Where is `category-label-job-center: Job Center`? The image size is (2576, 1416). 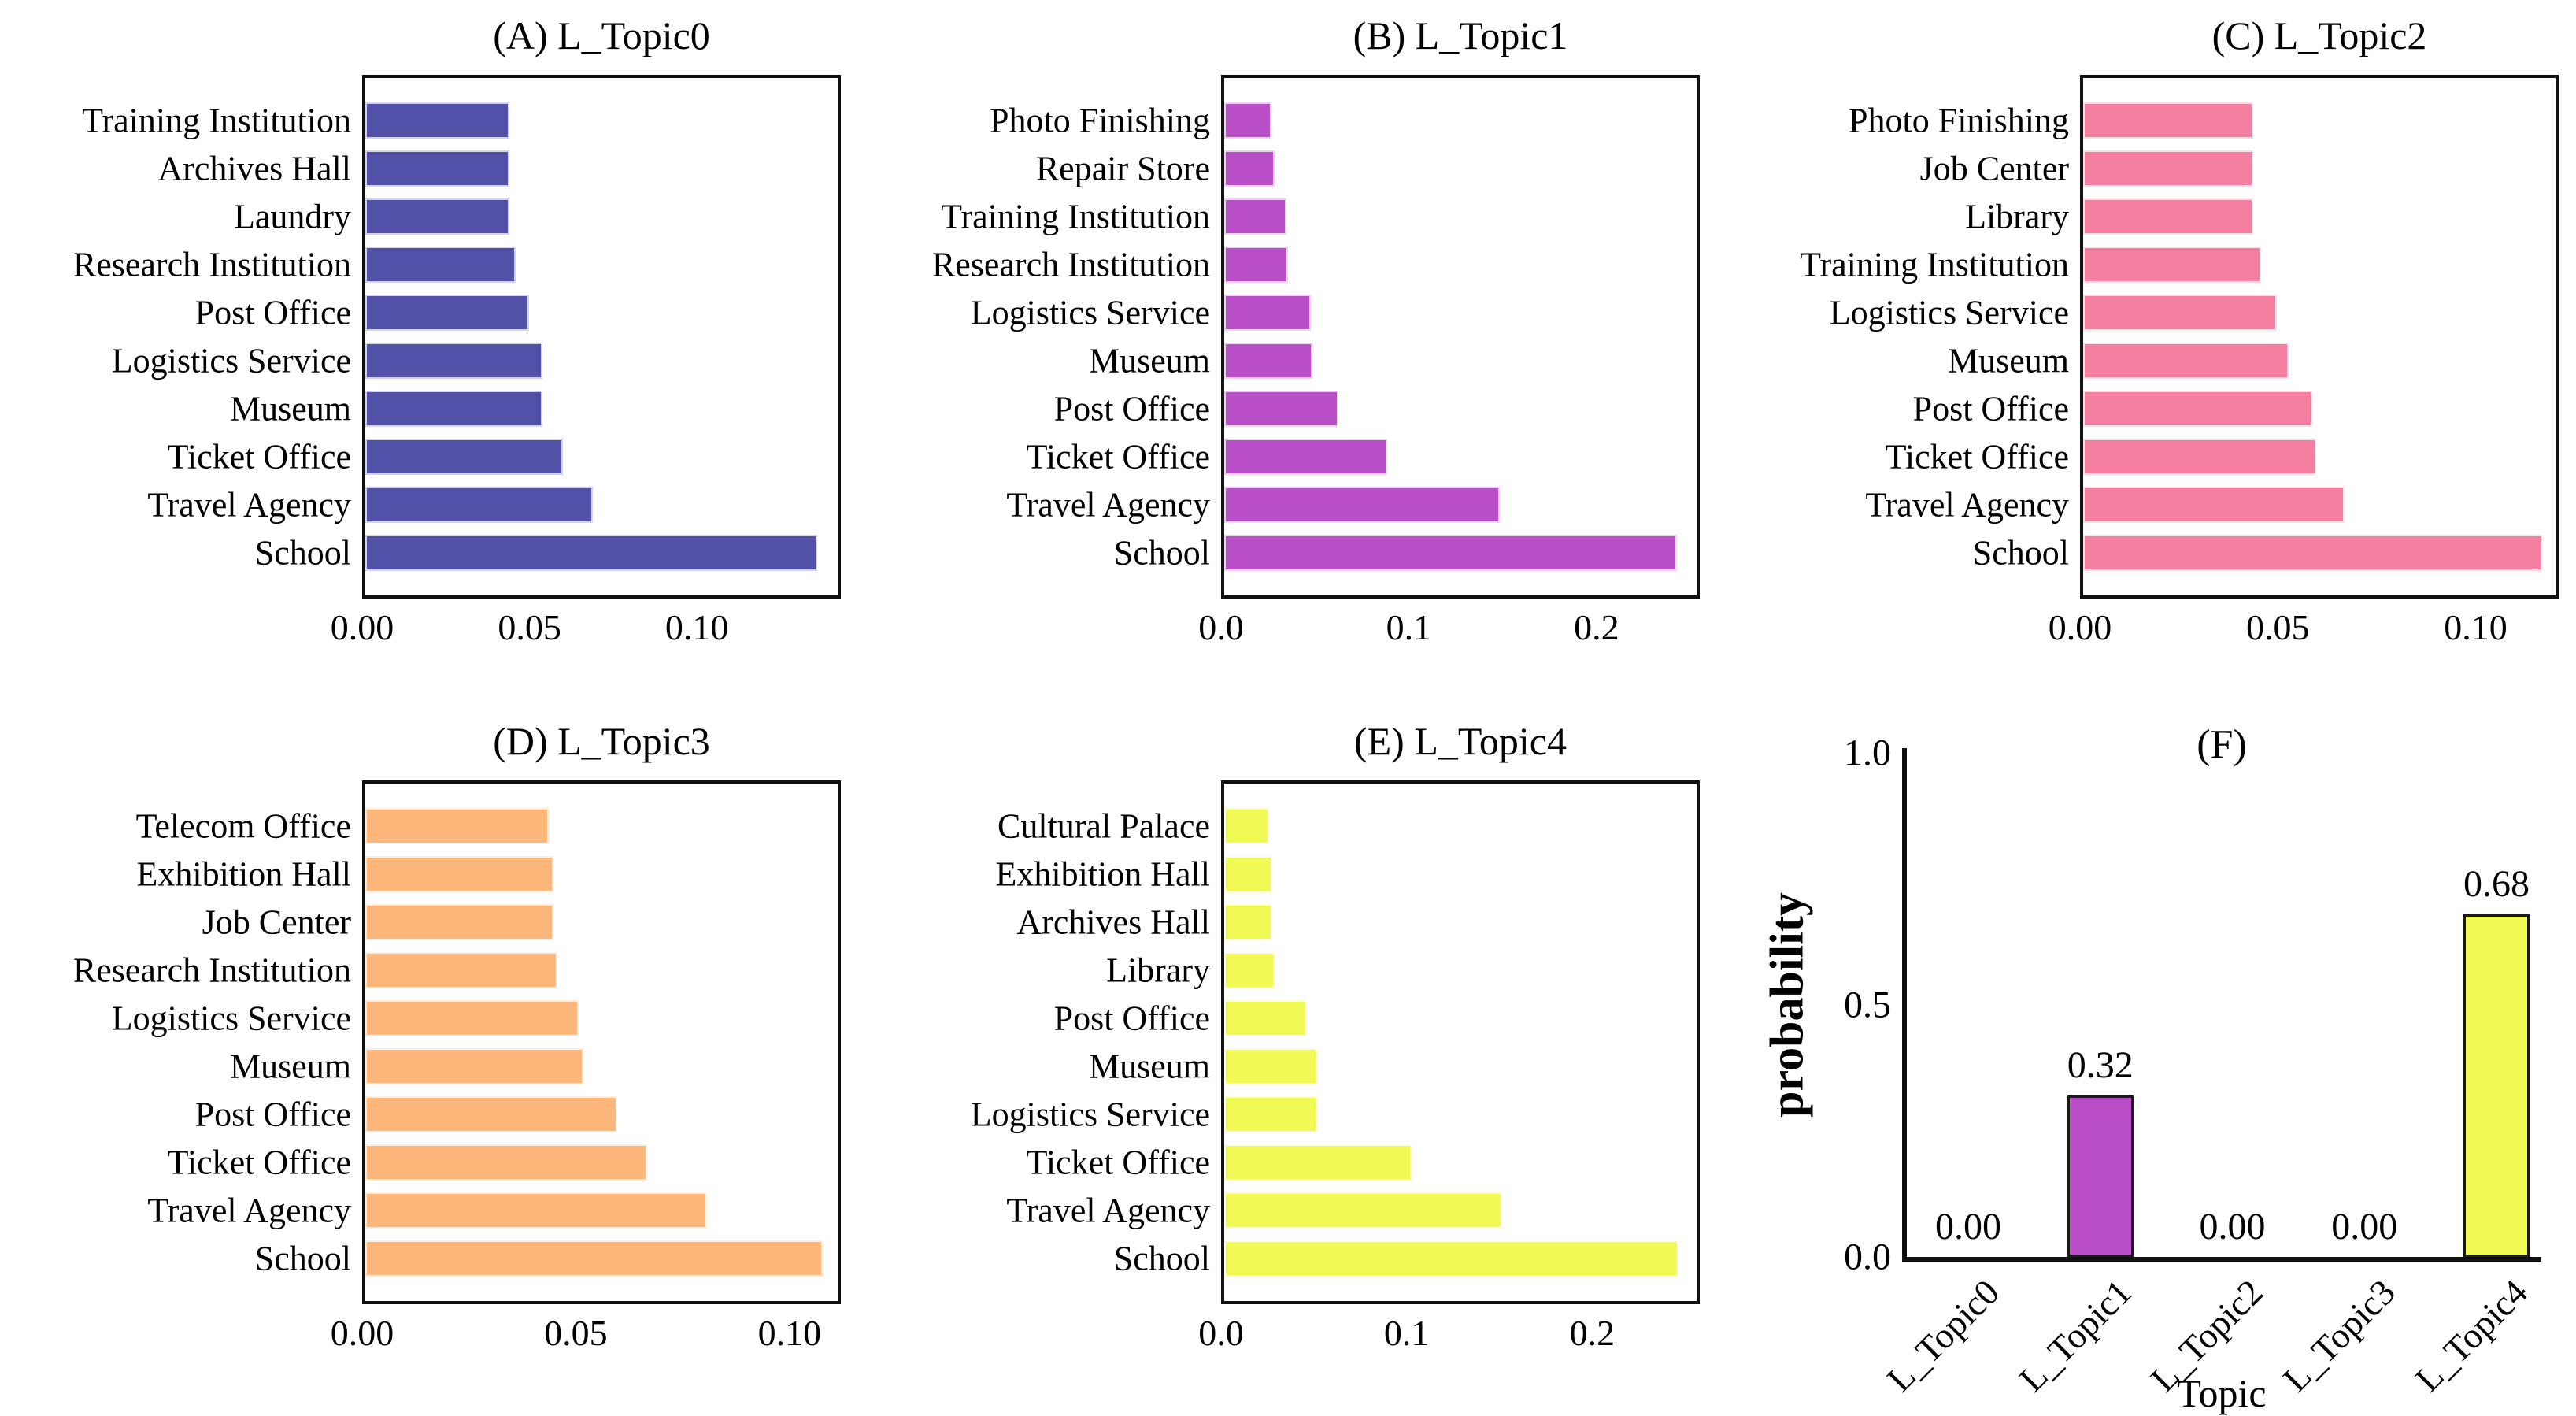 category-label-job-center: Job Center is located at coordinates (1994, 169).